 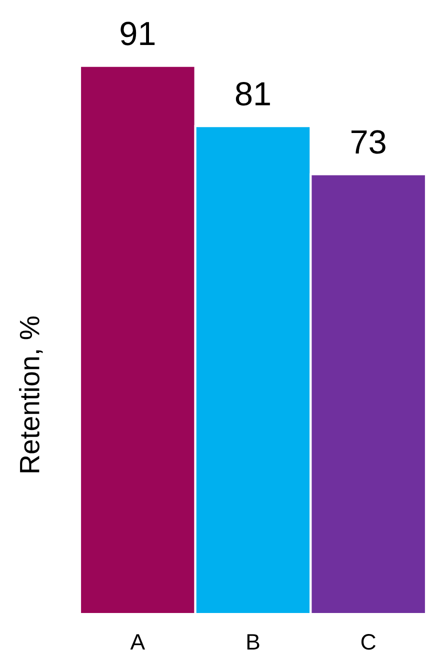 I want to click on data-label: 73, so click(x=369, y=142).